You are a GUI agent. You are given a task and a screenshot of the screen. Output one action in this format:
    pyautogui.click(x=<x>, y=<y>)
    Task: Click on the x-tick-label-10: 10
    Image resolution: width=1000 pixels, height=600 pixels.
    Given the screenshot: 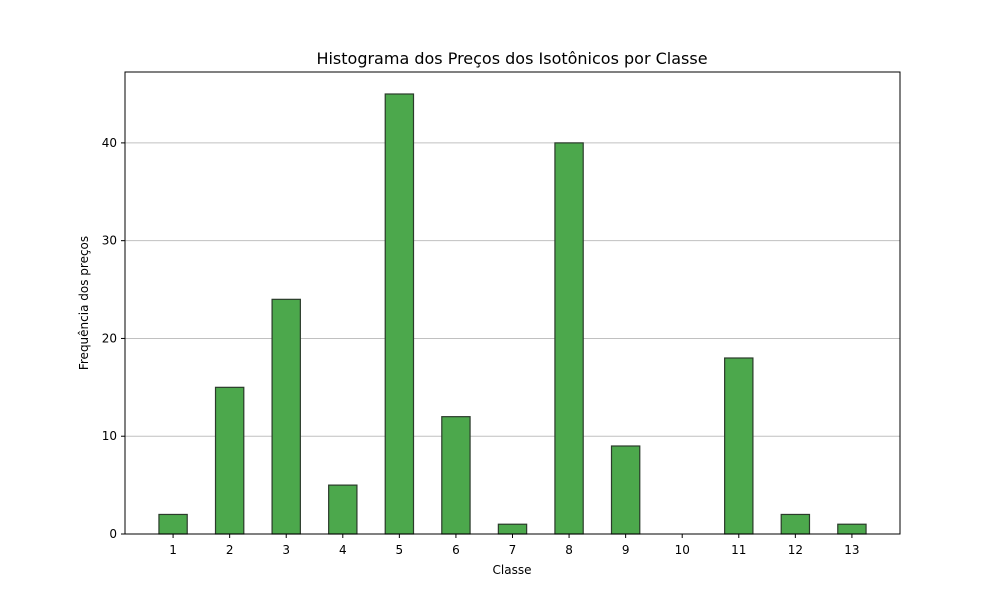 What is the action you would take?
    pyautogui.click(x=682, y=550)
    